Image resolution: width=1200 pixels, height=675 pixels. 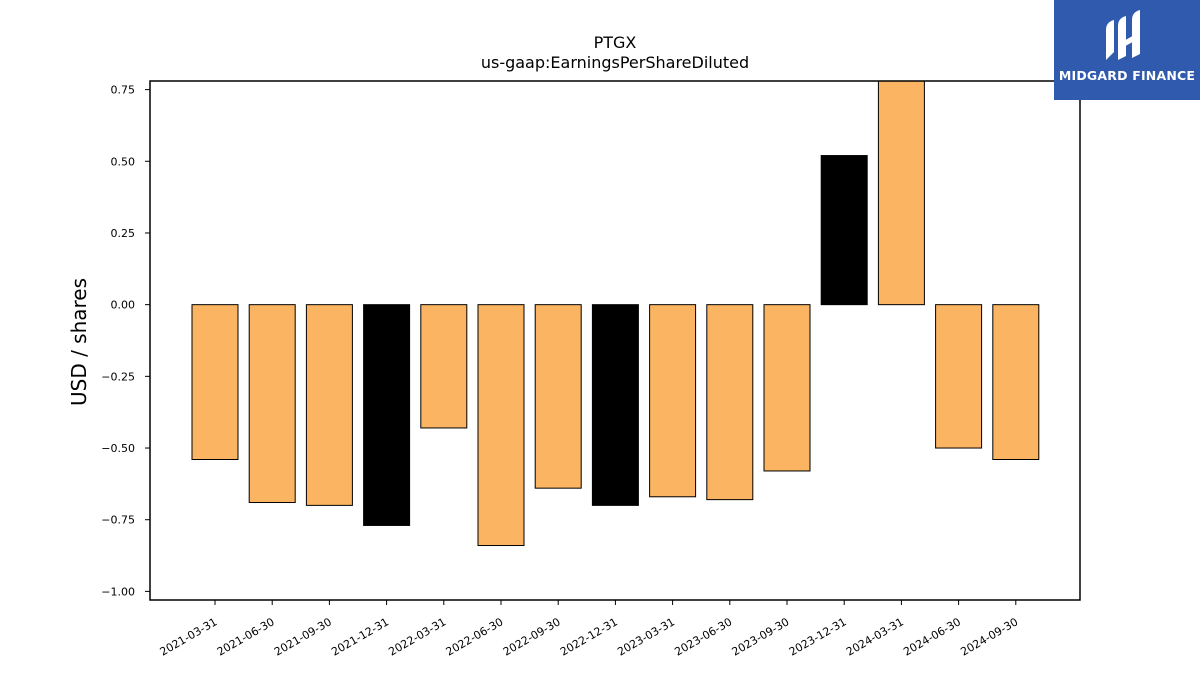 What do you see at coordinates (189, 636) in the screenshot?
I see `x-tick-label: 2021-03-31` at bounding box center [189, 636].